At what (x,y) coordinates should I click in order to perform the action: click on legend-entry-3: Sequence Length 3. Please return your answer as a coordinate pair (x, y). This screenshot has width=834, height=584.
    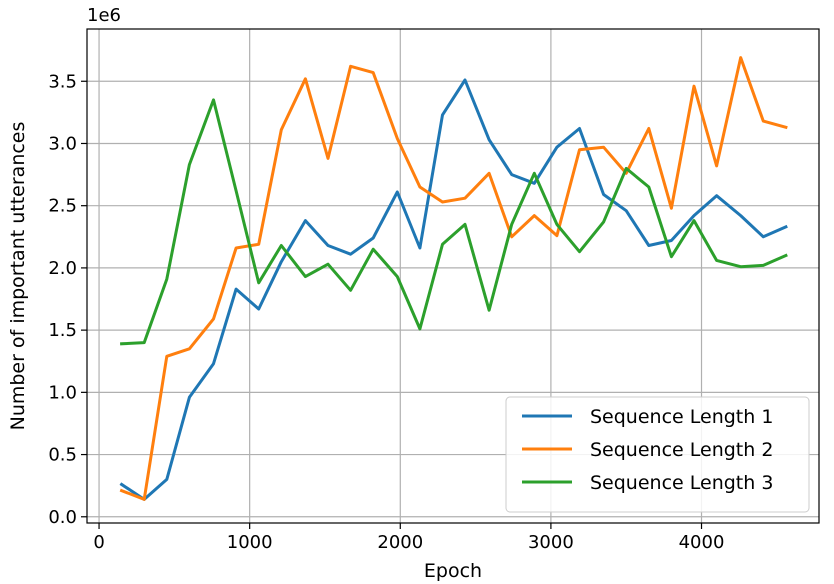
    Looking at the image, I should click on (647, 483).